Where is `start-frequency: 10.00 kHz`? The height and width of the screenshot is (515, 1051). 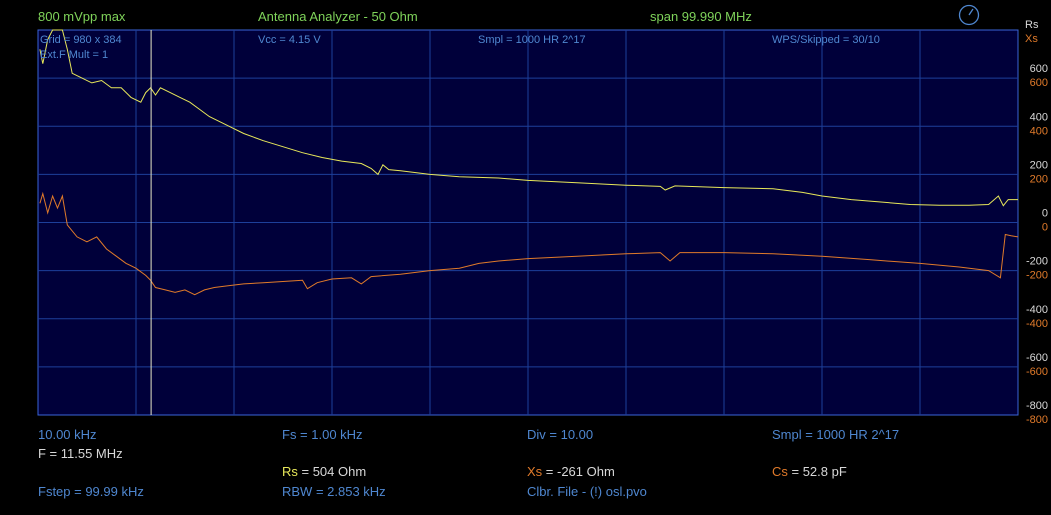 start-frequency: 10.00 kHz is located at coordinates (67, 434).